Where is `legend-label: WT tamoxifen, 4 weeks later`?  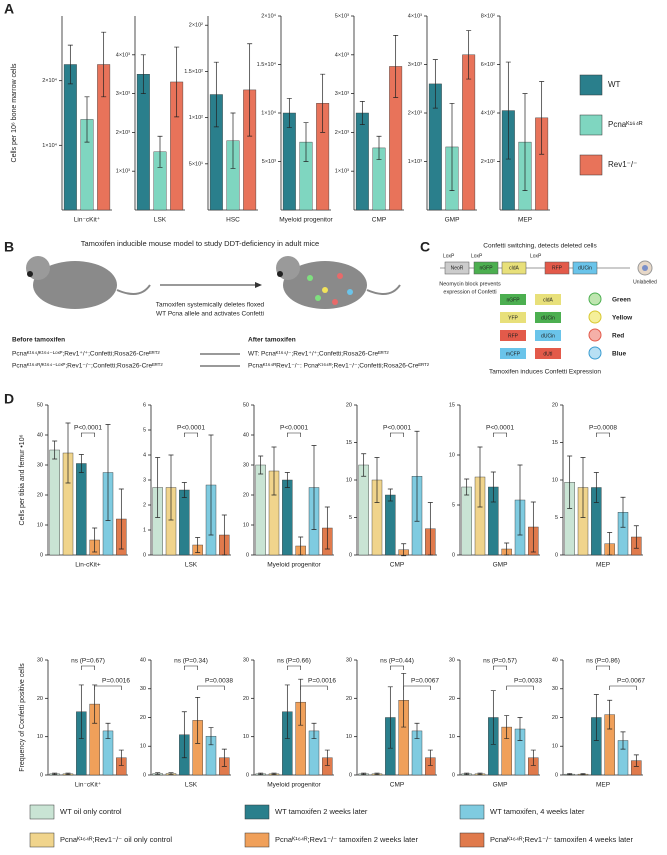 legend-label: WT tamoxifen, 4 weeks later is located at coordinates (537, 811).